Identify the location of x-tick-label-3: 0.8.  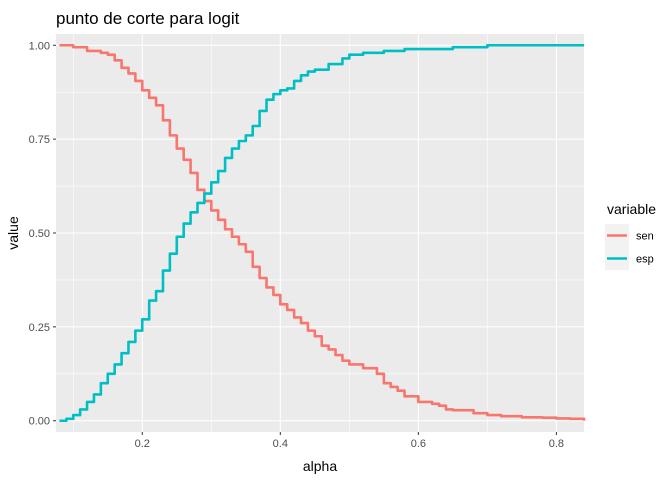
(556, 444).